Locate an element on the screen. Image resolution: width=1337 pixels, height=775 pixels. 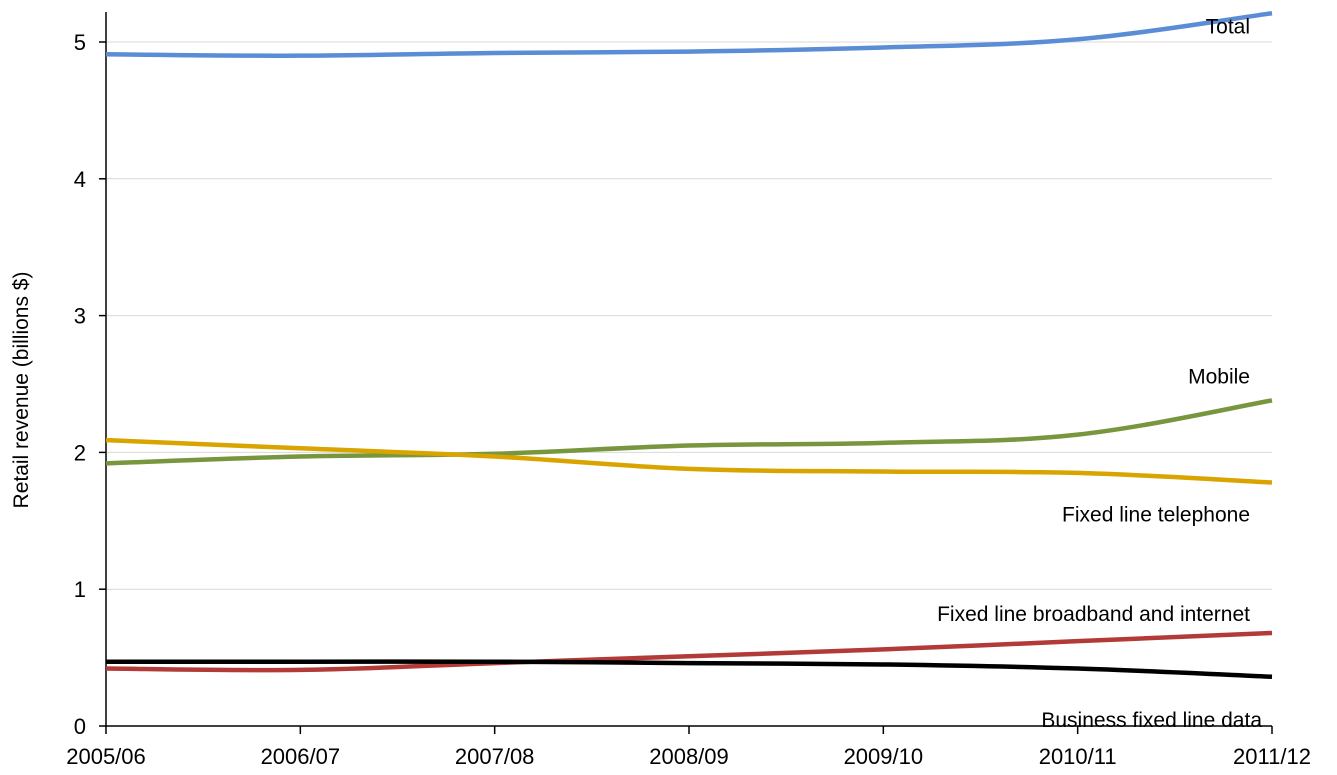
y-tick-label-5: 5 is located at coordinates (80, 42).